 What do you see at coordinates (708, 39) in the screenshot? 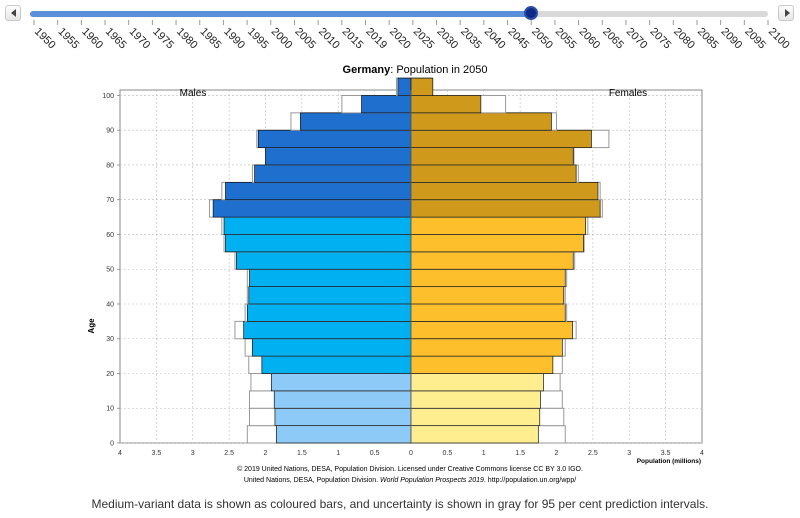
I see `year-tick-label: 2085` at bounding box center [708, 39].